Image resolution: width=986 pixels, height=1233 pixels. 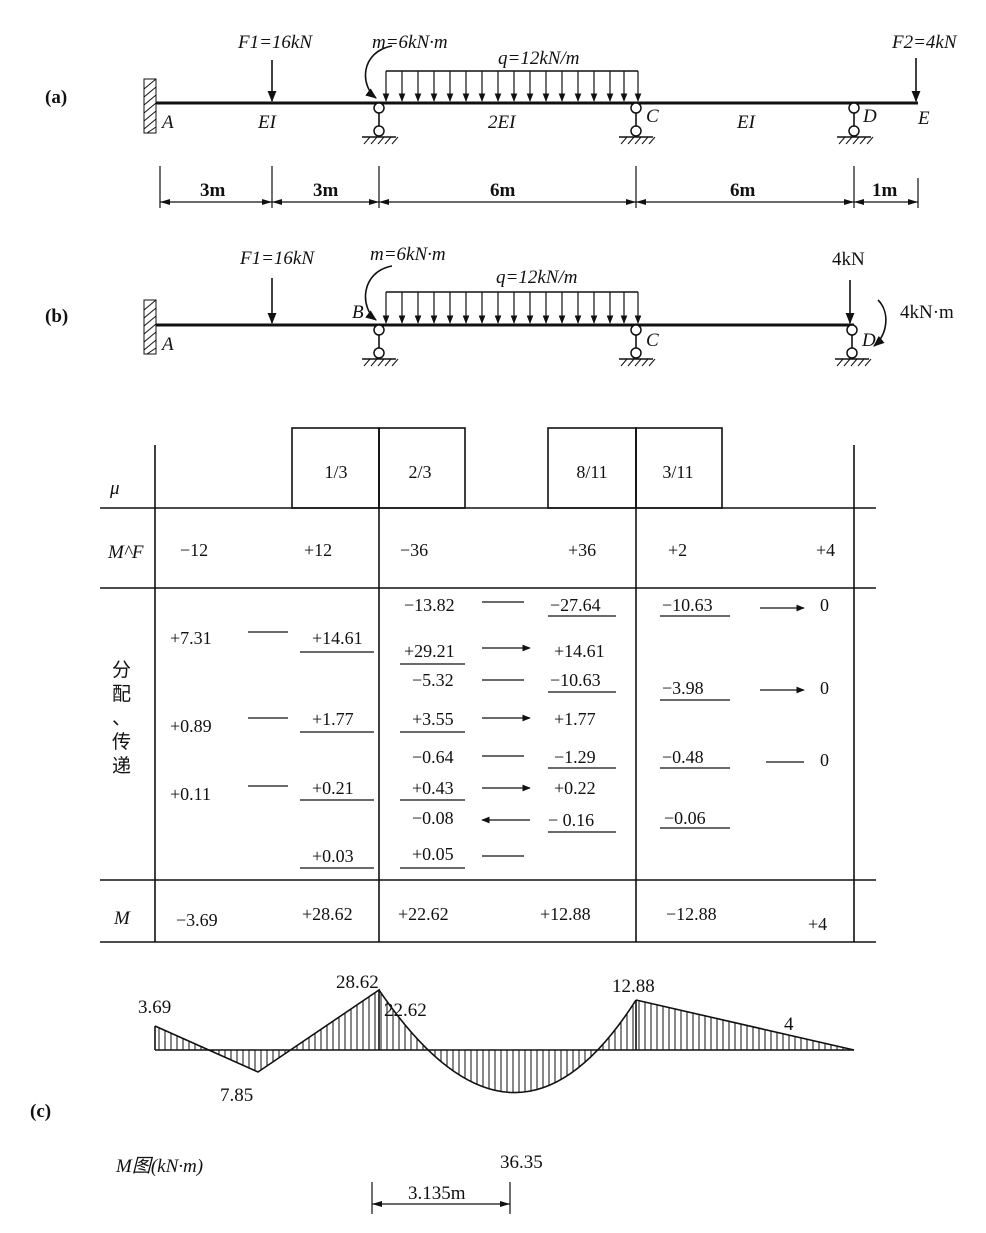 What do you see at coordinates (515, 742) in the screenshot?
I see `table-underlines` at bounding box center [515, 742].